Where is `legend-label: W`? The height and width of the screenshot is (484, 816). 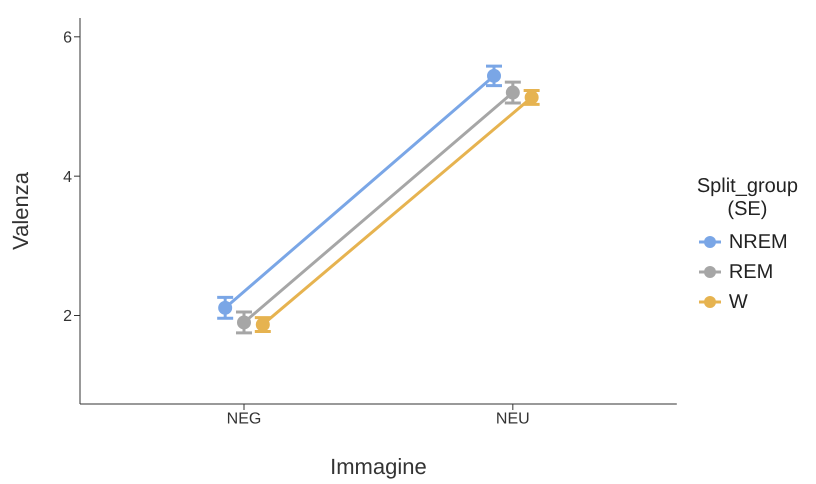
legend-label: W is located at coordinates (738, 302).